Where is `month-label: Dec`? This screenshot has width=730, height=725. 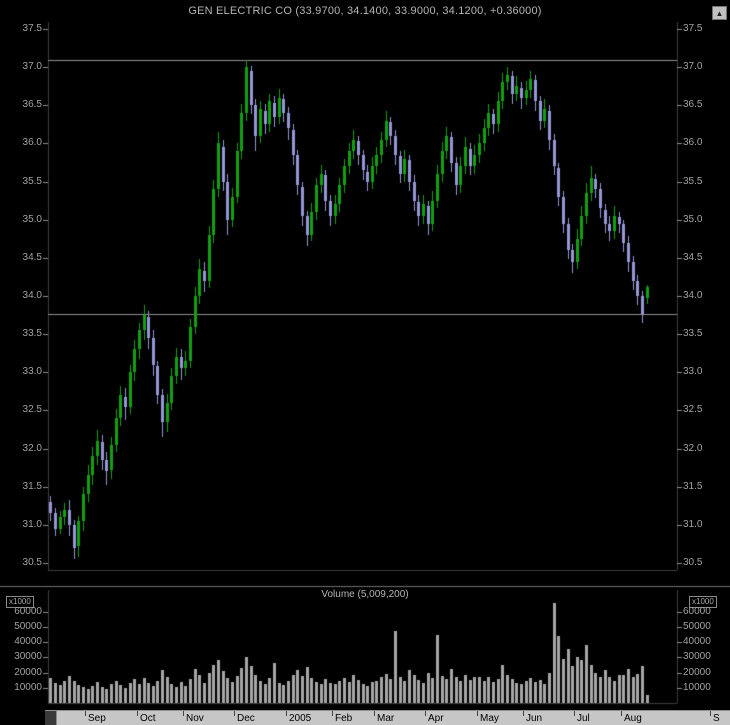
month-label: Dec is located at coordinates (246, 718).